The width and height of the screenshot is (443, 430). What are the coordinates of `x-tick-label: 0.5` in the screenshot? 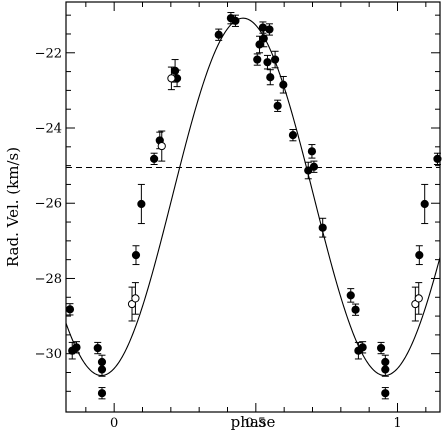 It's located at (255, 423).